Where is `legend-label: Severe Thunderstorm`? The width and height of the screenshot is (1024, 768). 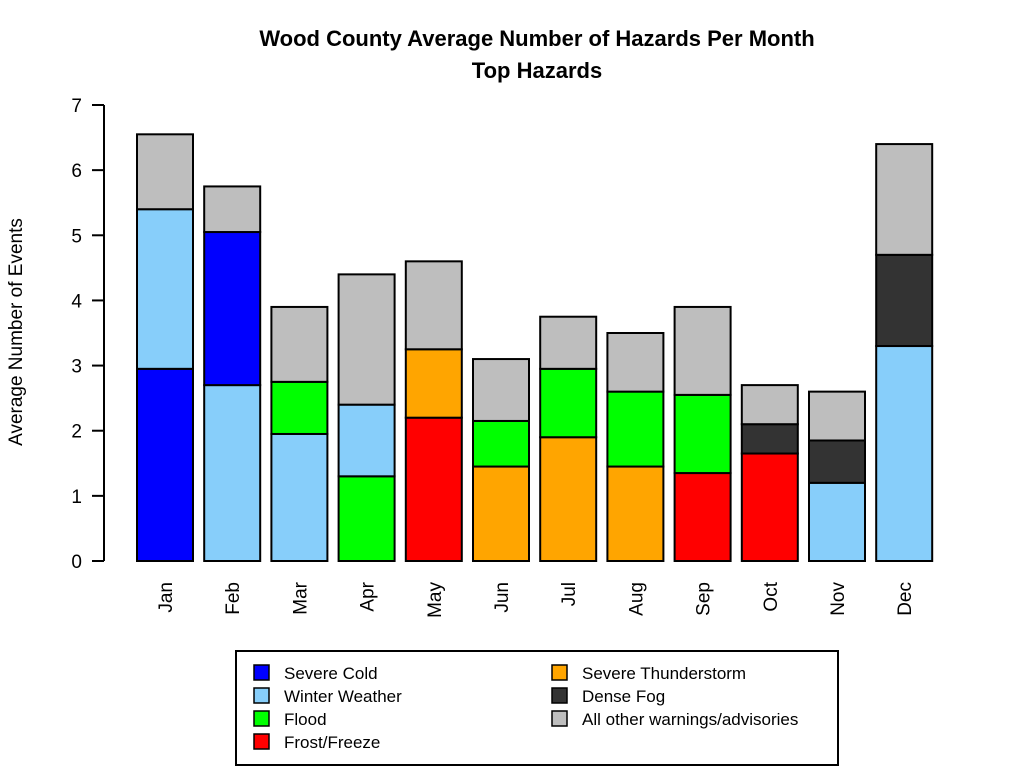 legend-label: Severe Thunderstorm is located at coordinates (664, 673).